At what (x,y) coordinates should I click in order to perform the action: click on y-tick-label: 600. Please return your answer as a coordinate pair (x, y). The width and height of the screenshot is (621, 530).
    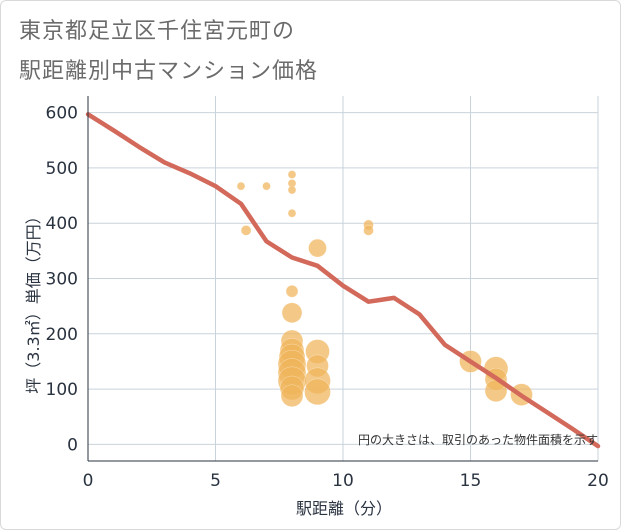
    Looking at the image, I should click on (62, 114).